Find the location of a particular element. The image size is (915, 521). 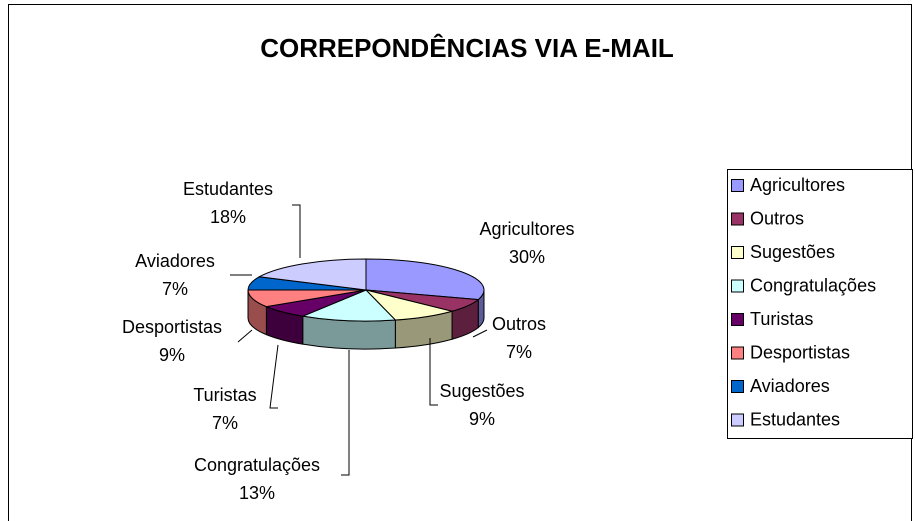

legend-label: Desportistas is located at coordinates (800, 352).